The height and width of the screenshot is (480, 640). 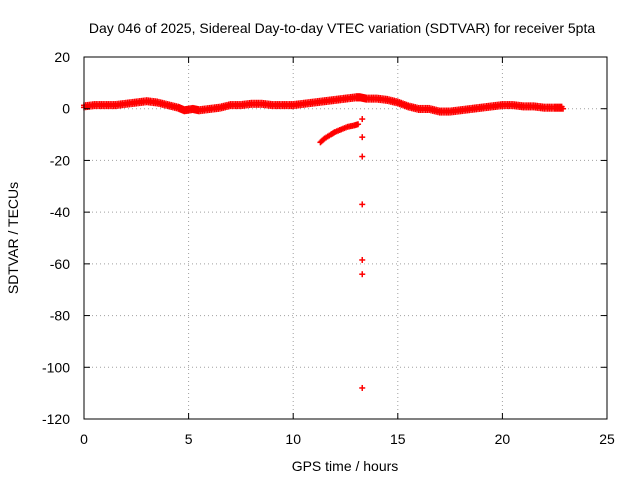 What do you see at coordinates (66, 109) in the screenshot?
I see `y-tick-label: 0` at bounding box center [66, 109].